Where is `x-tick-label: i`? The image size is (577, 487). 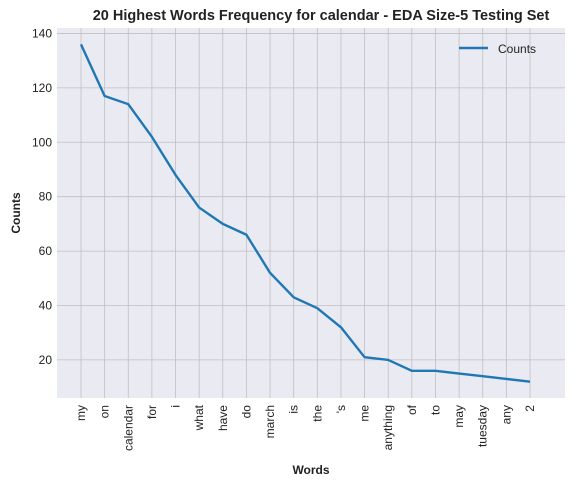
x-tick-label: i is located at coordinates (176, 406).